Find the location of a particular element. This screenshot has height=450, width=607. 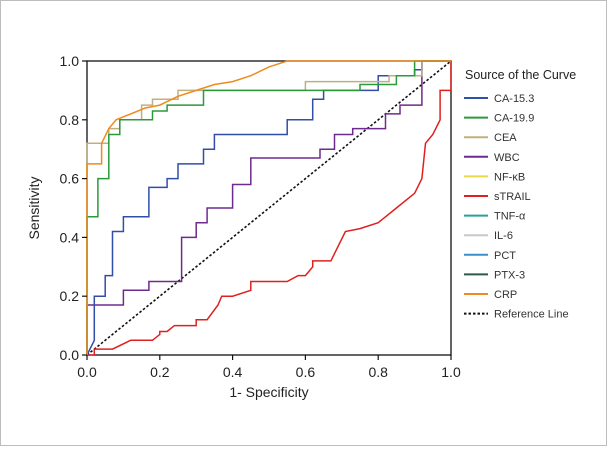

legend-label-pct: PCT is located at coordinates (505, 256).